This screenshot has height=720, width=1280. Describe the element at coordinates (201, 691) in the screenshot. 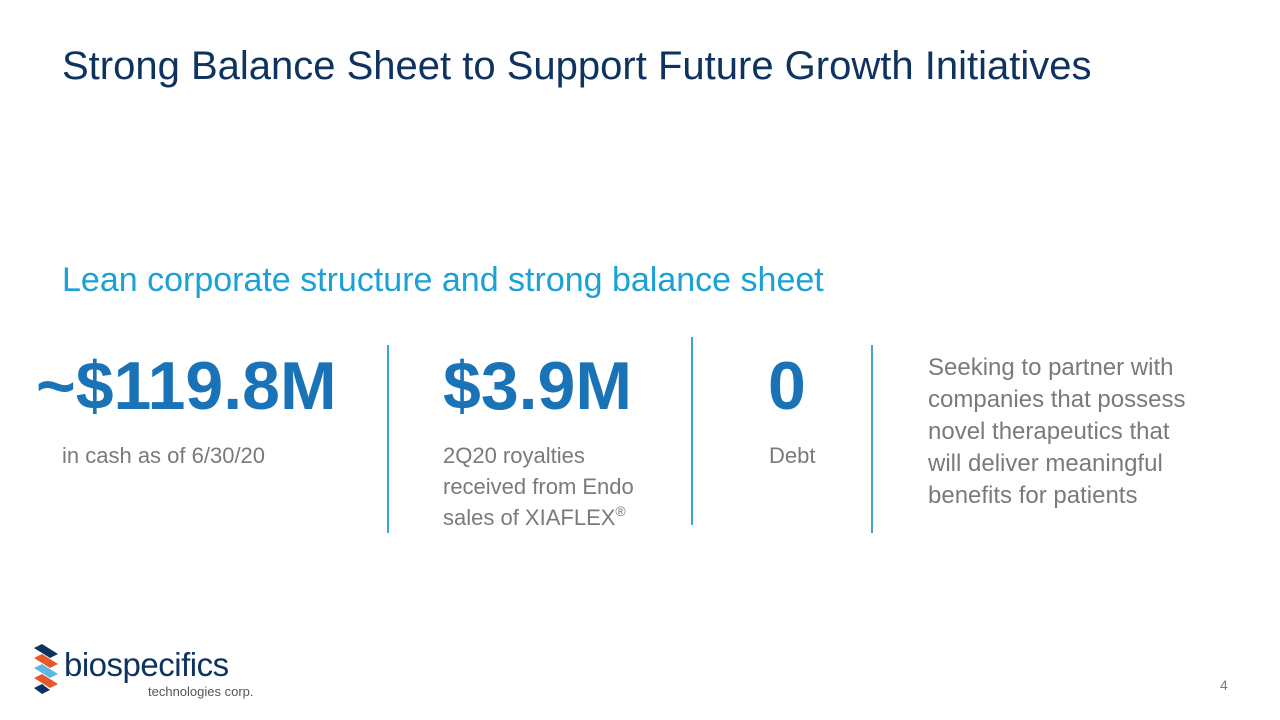

I see `logo-tagline: technologies corp.` at that location.